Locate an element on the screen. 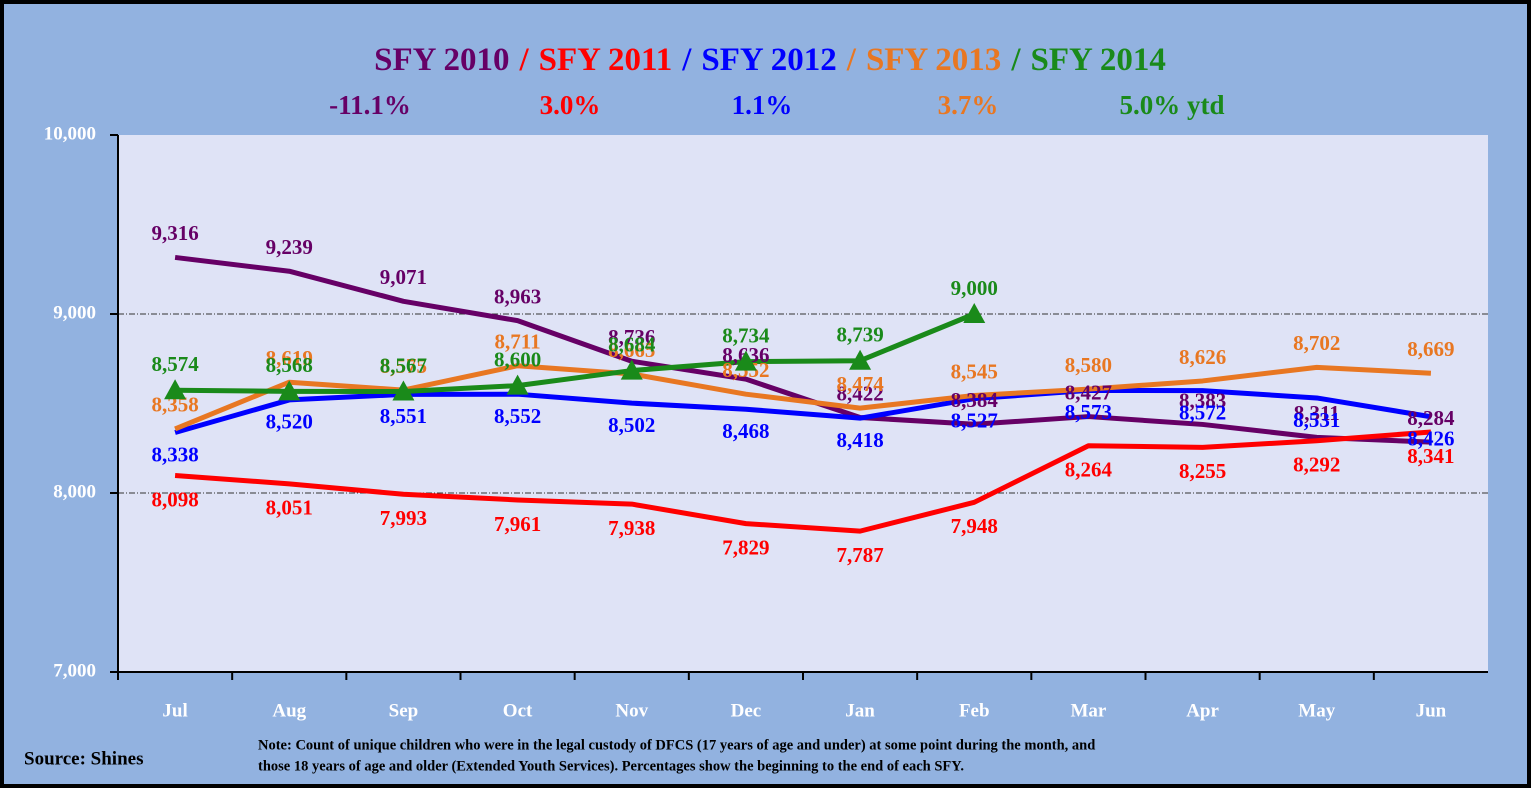 The width and height of the screenshot is (1531, 788). data-label: 7,787 is located at coordinates (859, 555).